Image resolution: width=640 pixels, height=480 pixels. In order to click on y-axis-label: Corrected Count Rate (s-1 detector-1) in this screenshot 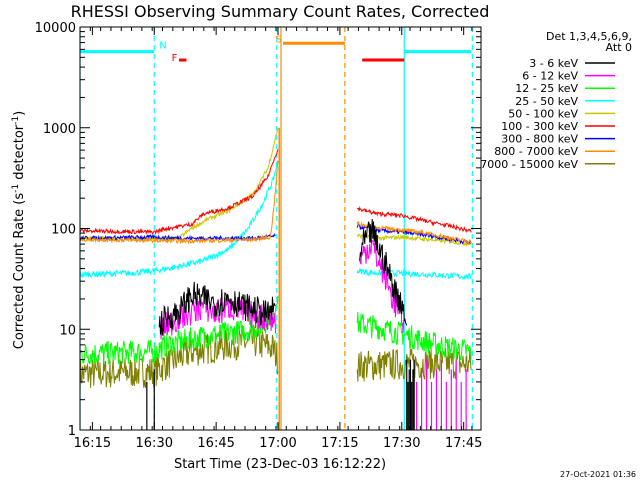, I will do `click(19, 230)`.